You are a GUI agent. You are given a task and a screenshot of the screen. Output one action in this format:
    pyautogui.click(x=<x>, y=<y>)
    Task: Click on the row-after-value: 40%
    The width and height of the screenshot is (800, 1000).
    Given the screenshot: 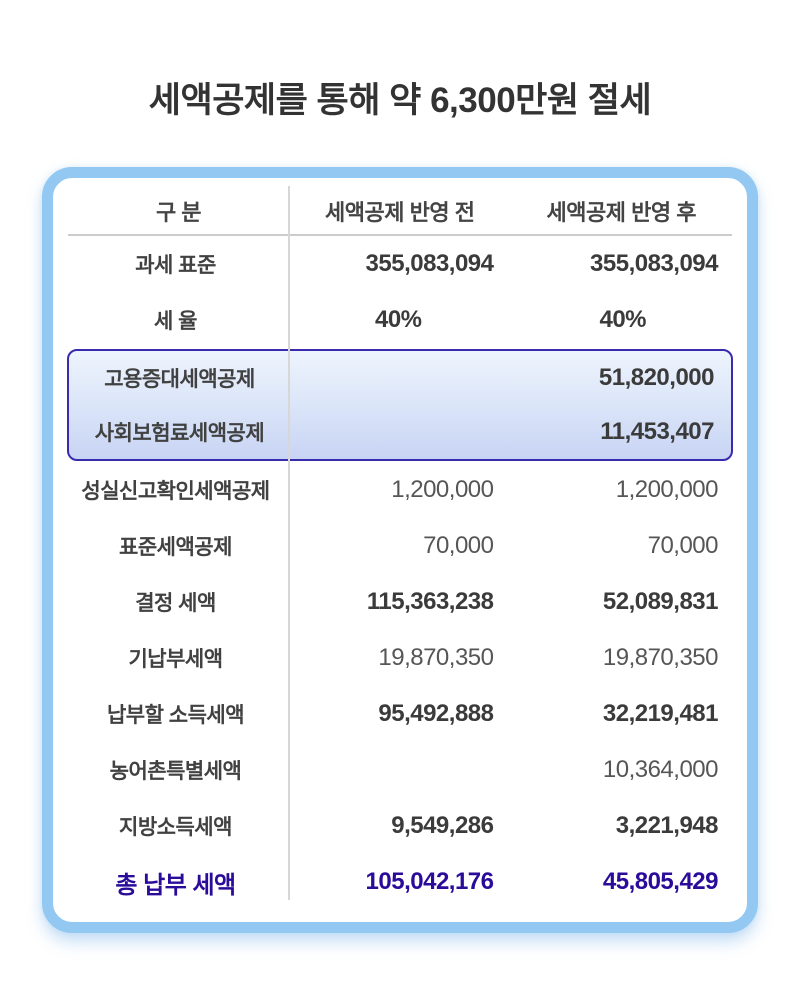 What is the action you would take?
    pyautogui.click(x=623, y=319)
    